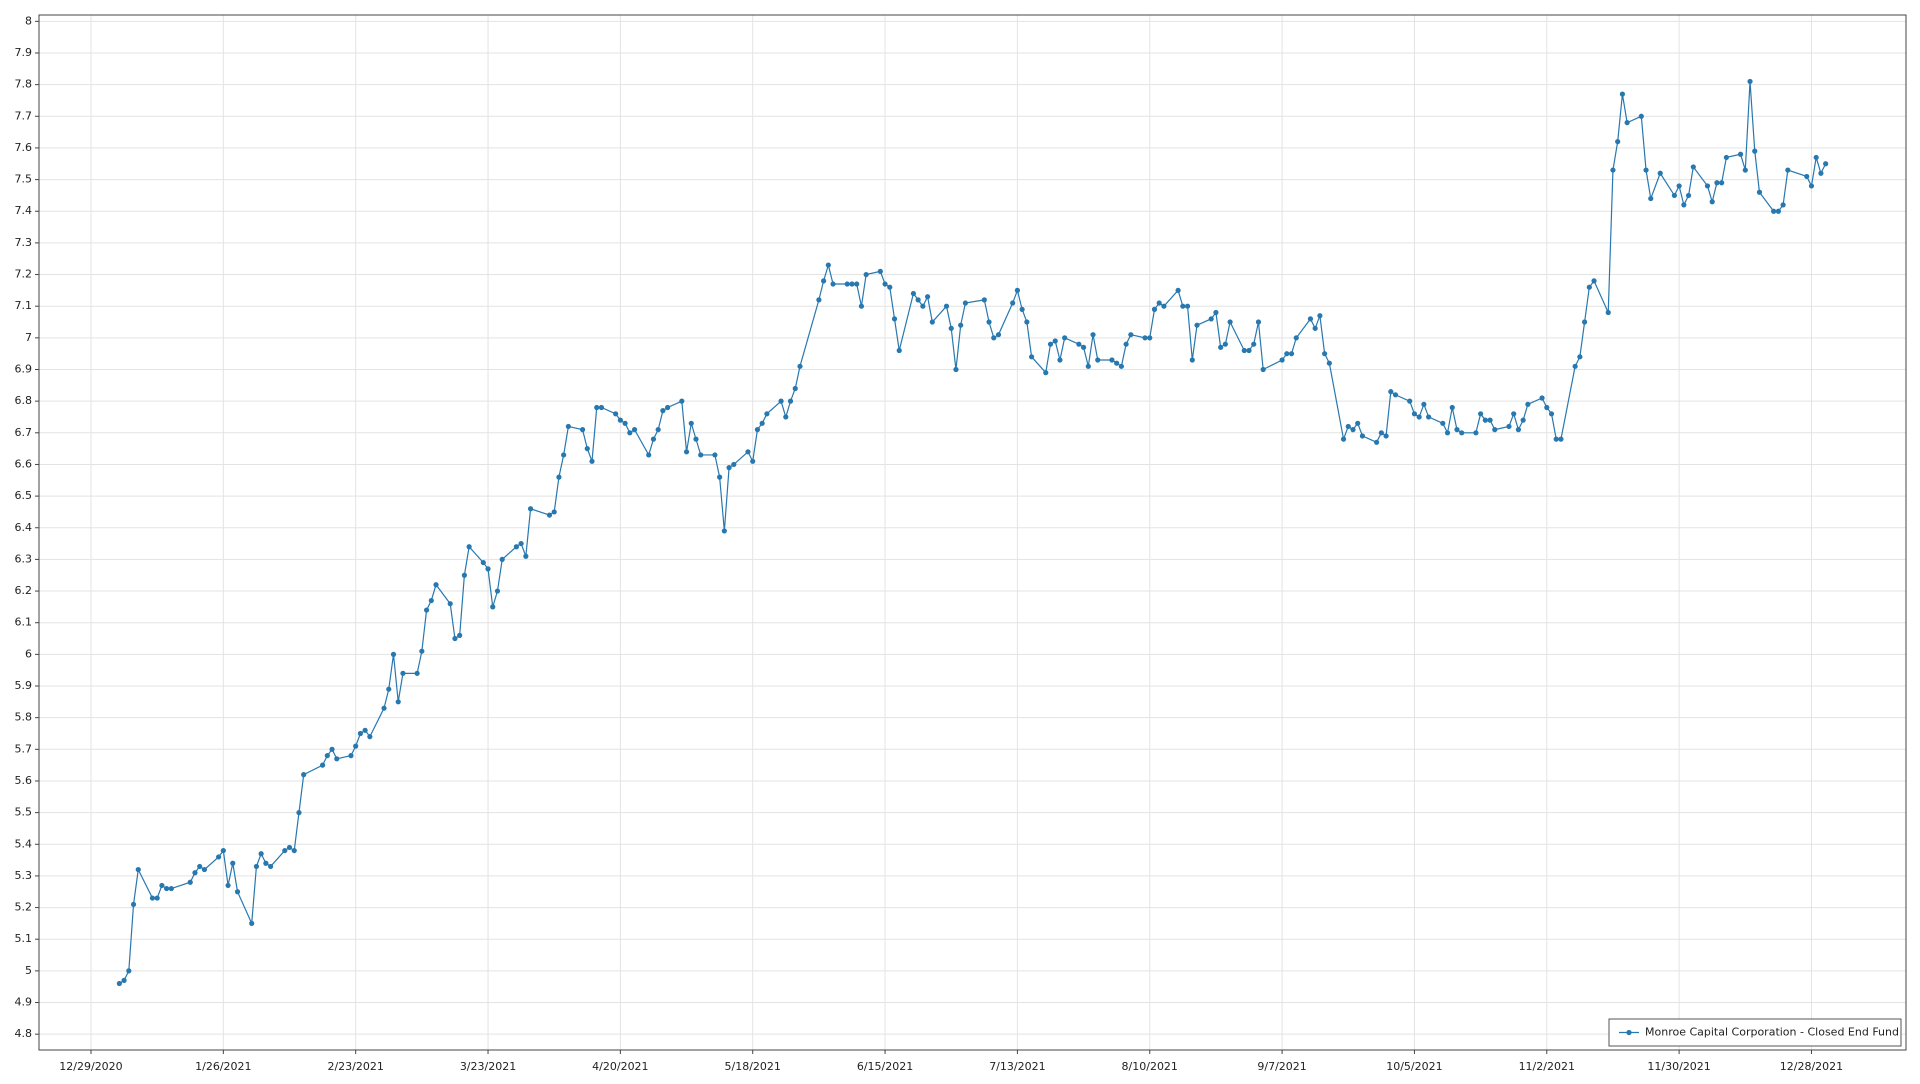 This screenshot has height=1084, width=1920. What do you see at coordinates (488, 1066) in the screenshot?
I see `x-tick-label: 3/23/2021` at bounding box center [488, 1066].